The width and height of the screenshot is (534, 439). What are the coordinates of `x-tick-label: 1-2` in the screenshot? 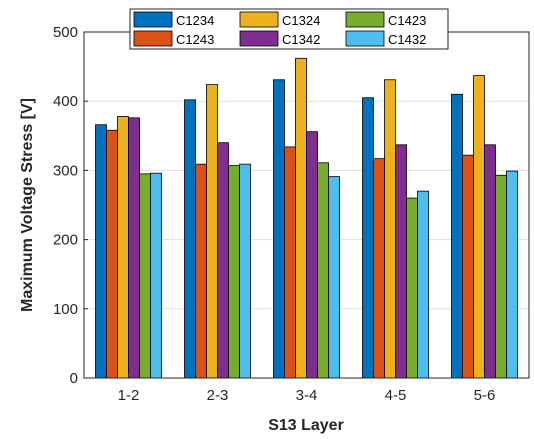 It's located at (129, 395).